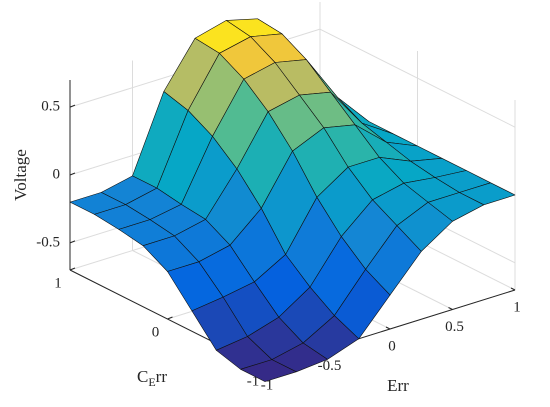  Describe the element at coordinates (48, 242) in the screenshot. I see `z-tick-label: -0.5` at that location.